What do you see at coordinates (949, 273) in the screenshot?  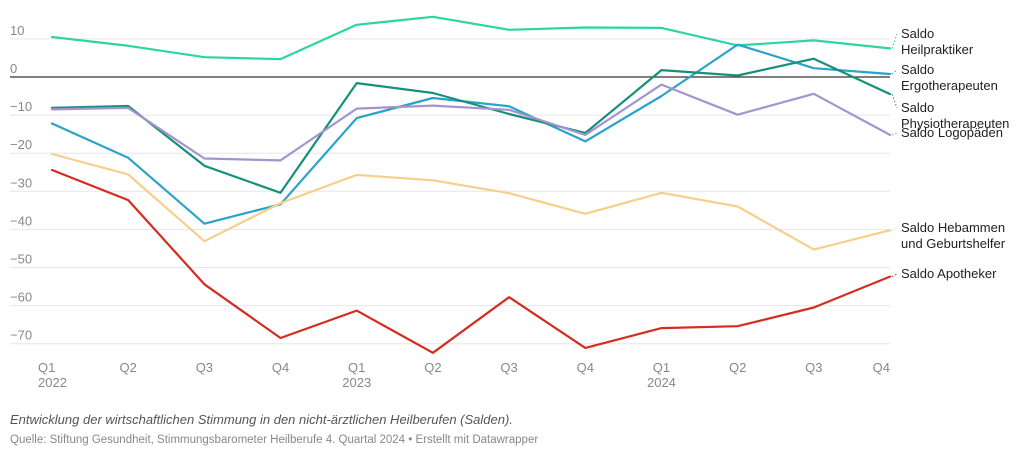 I see `series-label: Saldo Apotheker` at bounding box center [949, 273].